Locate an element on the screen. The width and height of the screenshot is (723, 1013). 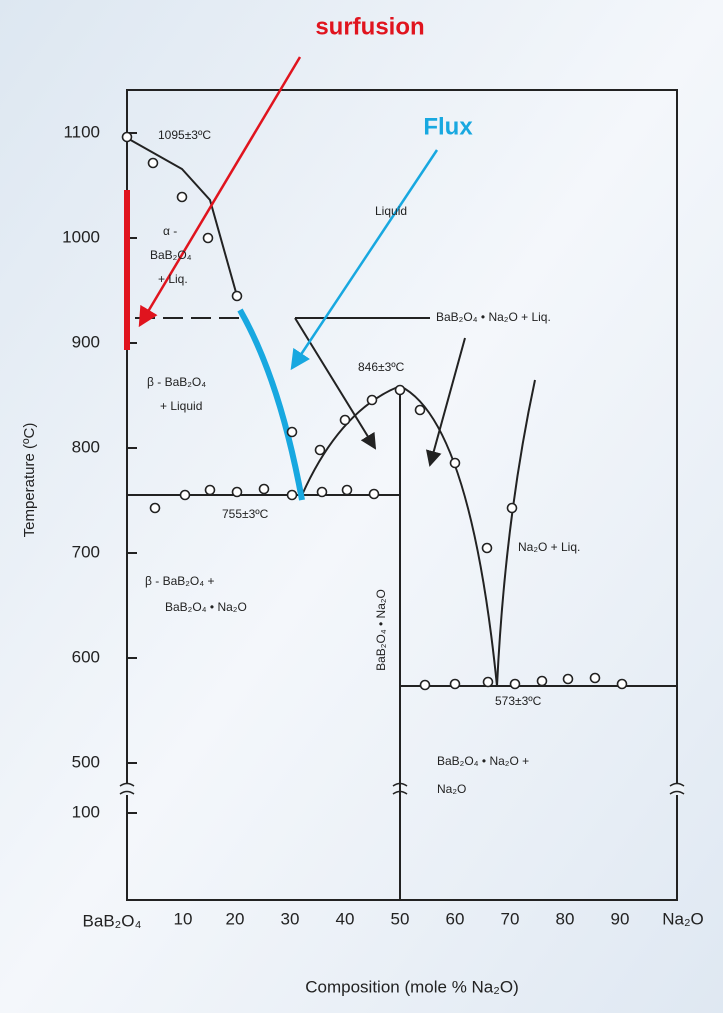
x-tick-labels: BaB₂O₄ 10 20 30 40 50 60 70 80 90 Na₂O is located at coordinates (393, 919).